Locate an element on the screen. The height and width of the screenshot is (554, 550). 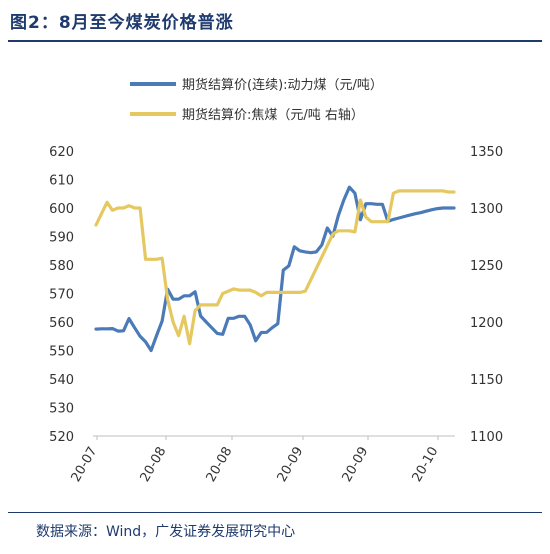
left-y-tick-label: 560 is located at coordinates (61, 323).